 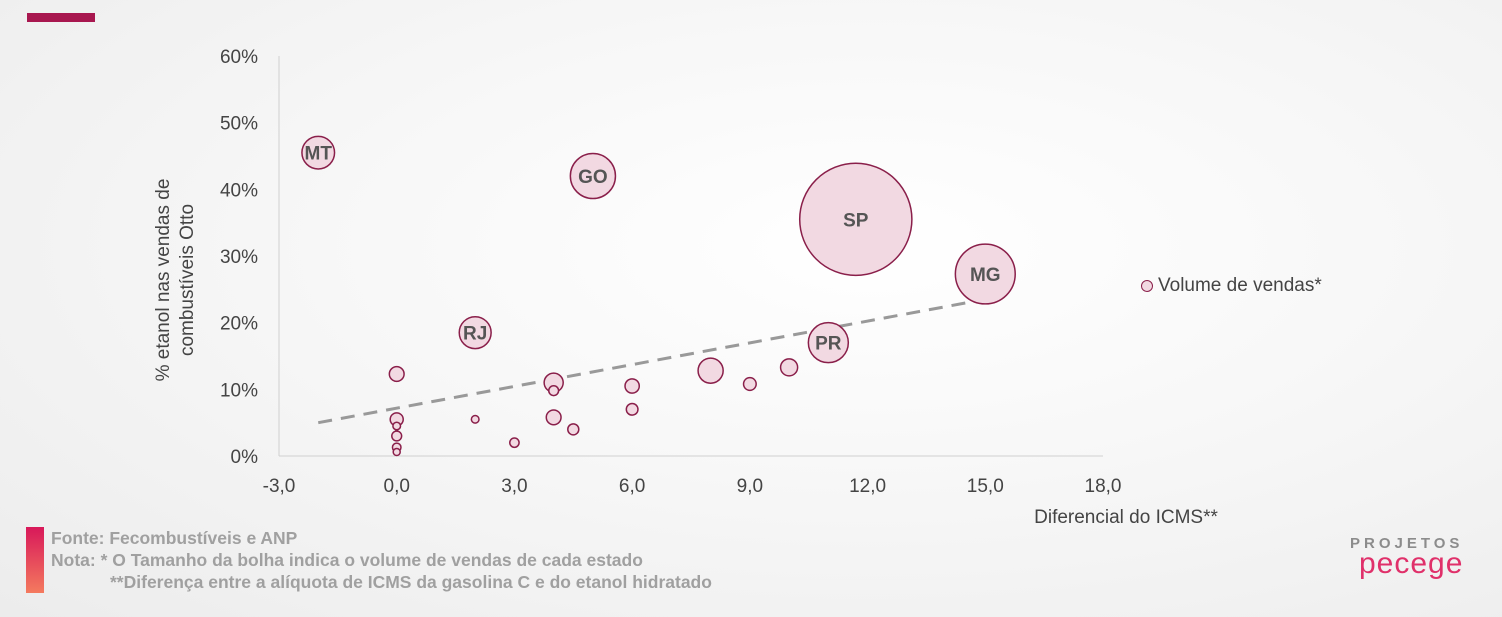 I want to click on y-tick-label: 30%, so click(x=239, y=257).